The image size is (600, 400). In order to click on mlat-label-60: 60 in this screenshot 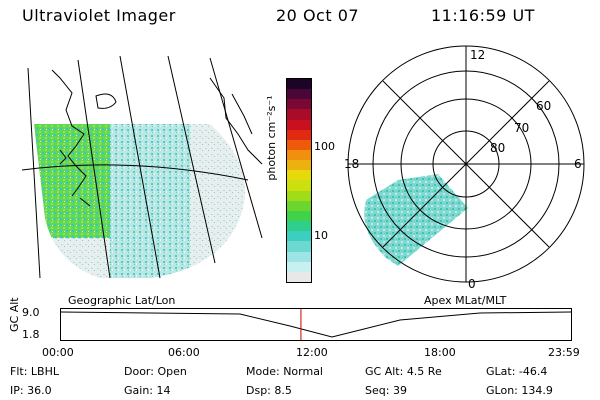, I will do `click(543, 106)`.